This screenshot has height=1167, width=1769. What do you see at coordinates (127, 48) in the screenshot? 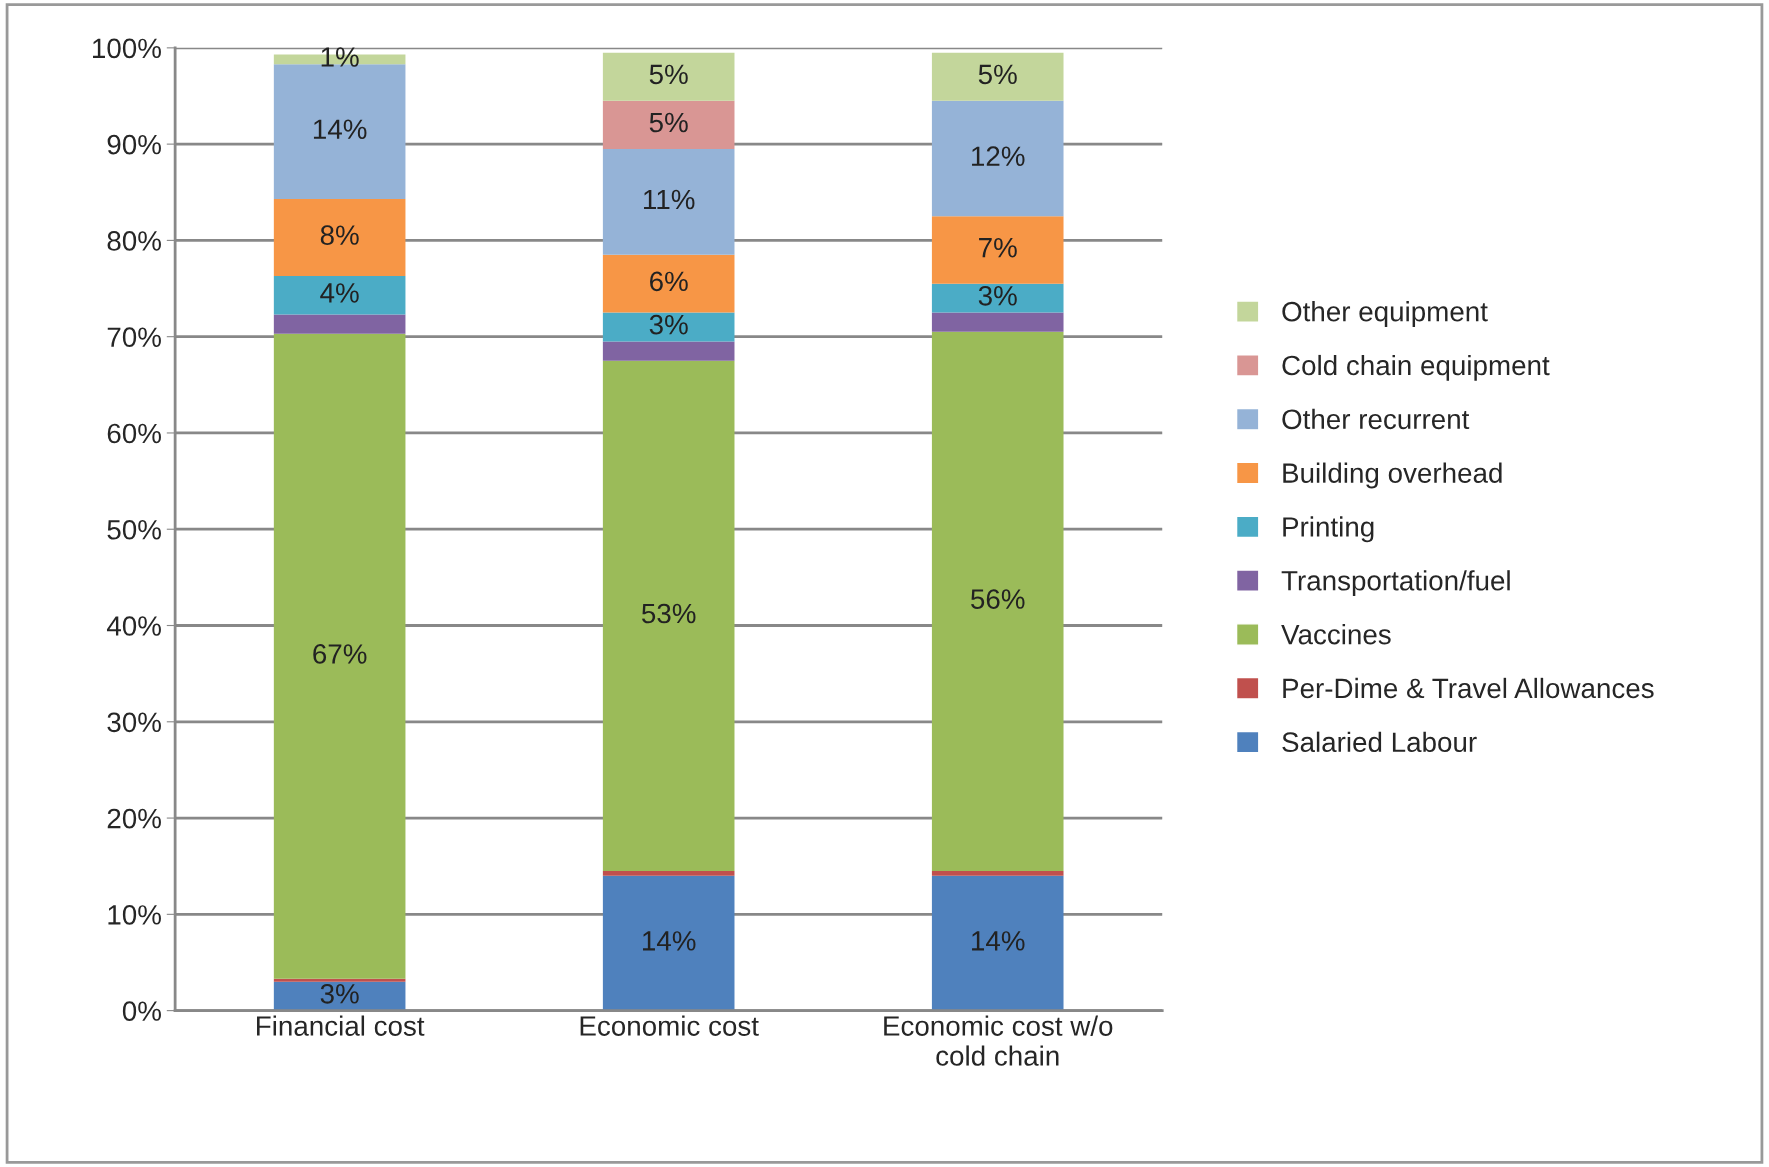
I see `y-tick-label: 100%` at bounding box center [127, 48].